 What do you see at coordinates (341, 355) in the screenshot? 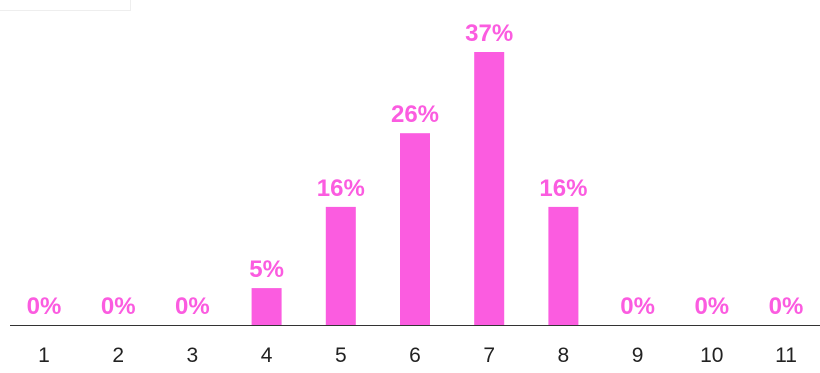
I see `x-tick-label-5: 5` at bounding box center [341, 355].